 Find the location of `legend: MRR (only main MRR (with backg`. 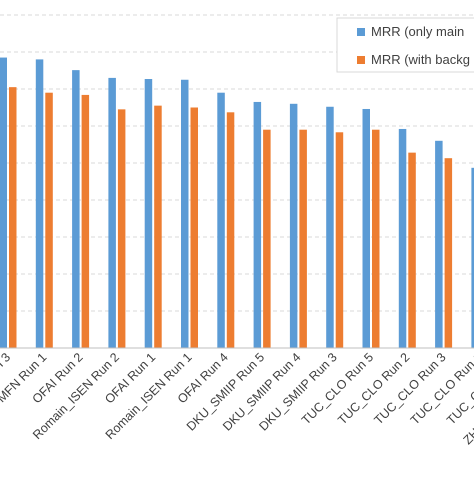

legend: MRR (only main MRR (with backg is located at coordinates (405, 45).